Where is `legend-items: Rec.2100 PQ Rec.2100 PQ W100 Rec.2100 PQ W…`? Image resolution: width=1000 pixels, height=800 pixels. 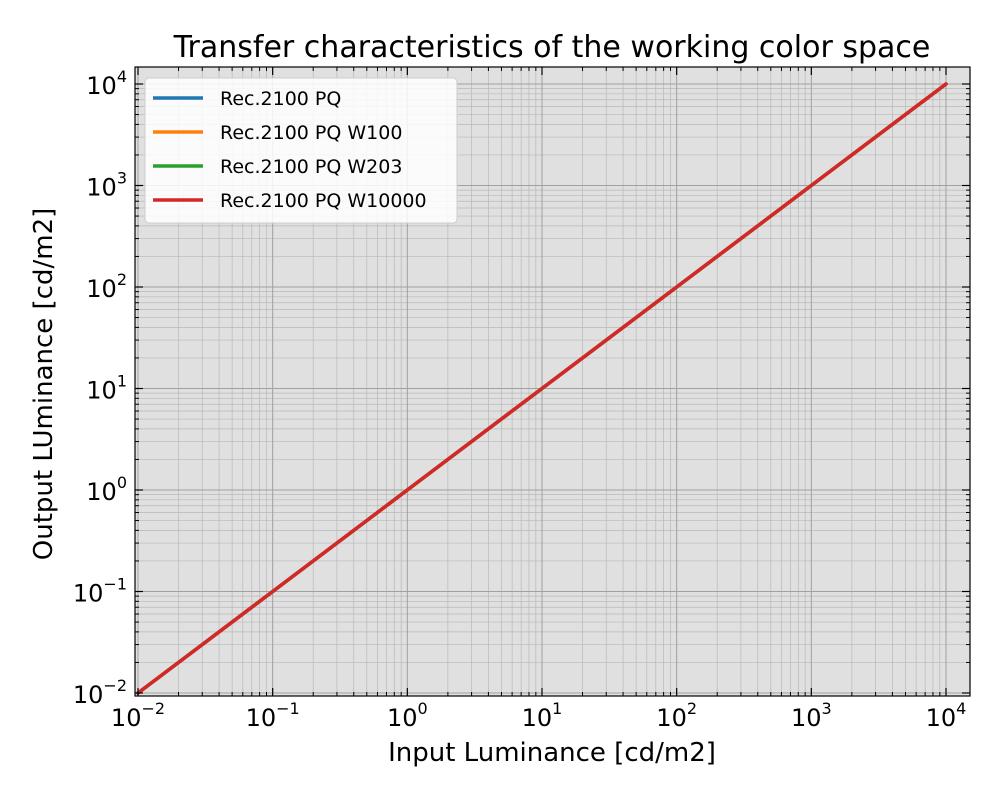
legend-items: Rec.2100 PQ Rec.2100 PQ W100 Rec.2100 PQ W… is located at coordinates (290, 150).